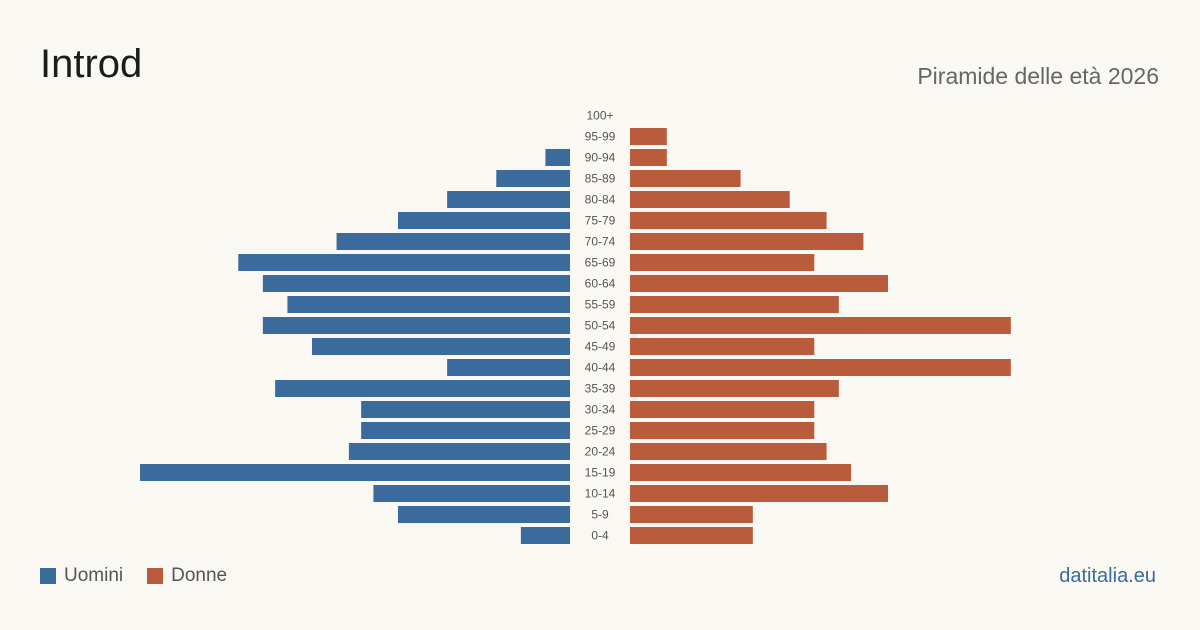 This screenshot has width=1200, height=630. I want to click on legend-label-men: Uomini, so click(94, 575).